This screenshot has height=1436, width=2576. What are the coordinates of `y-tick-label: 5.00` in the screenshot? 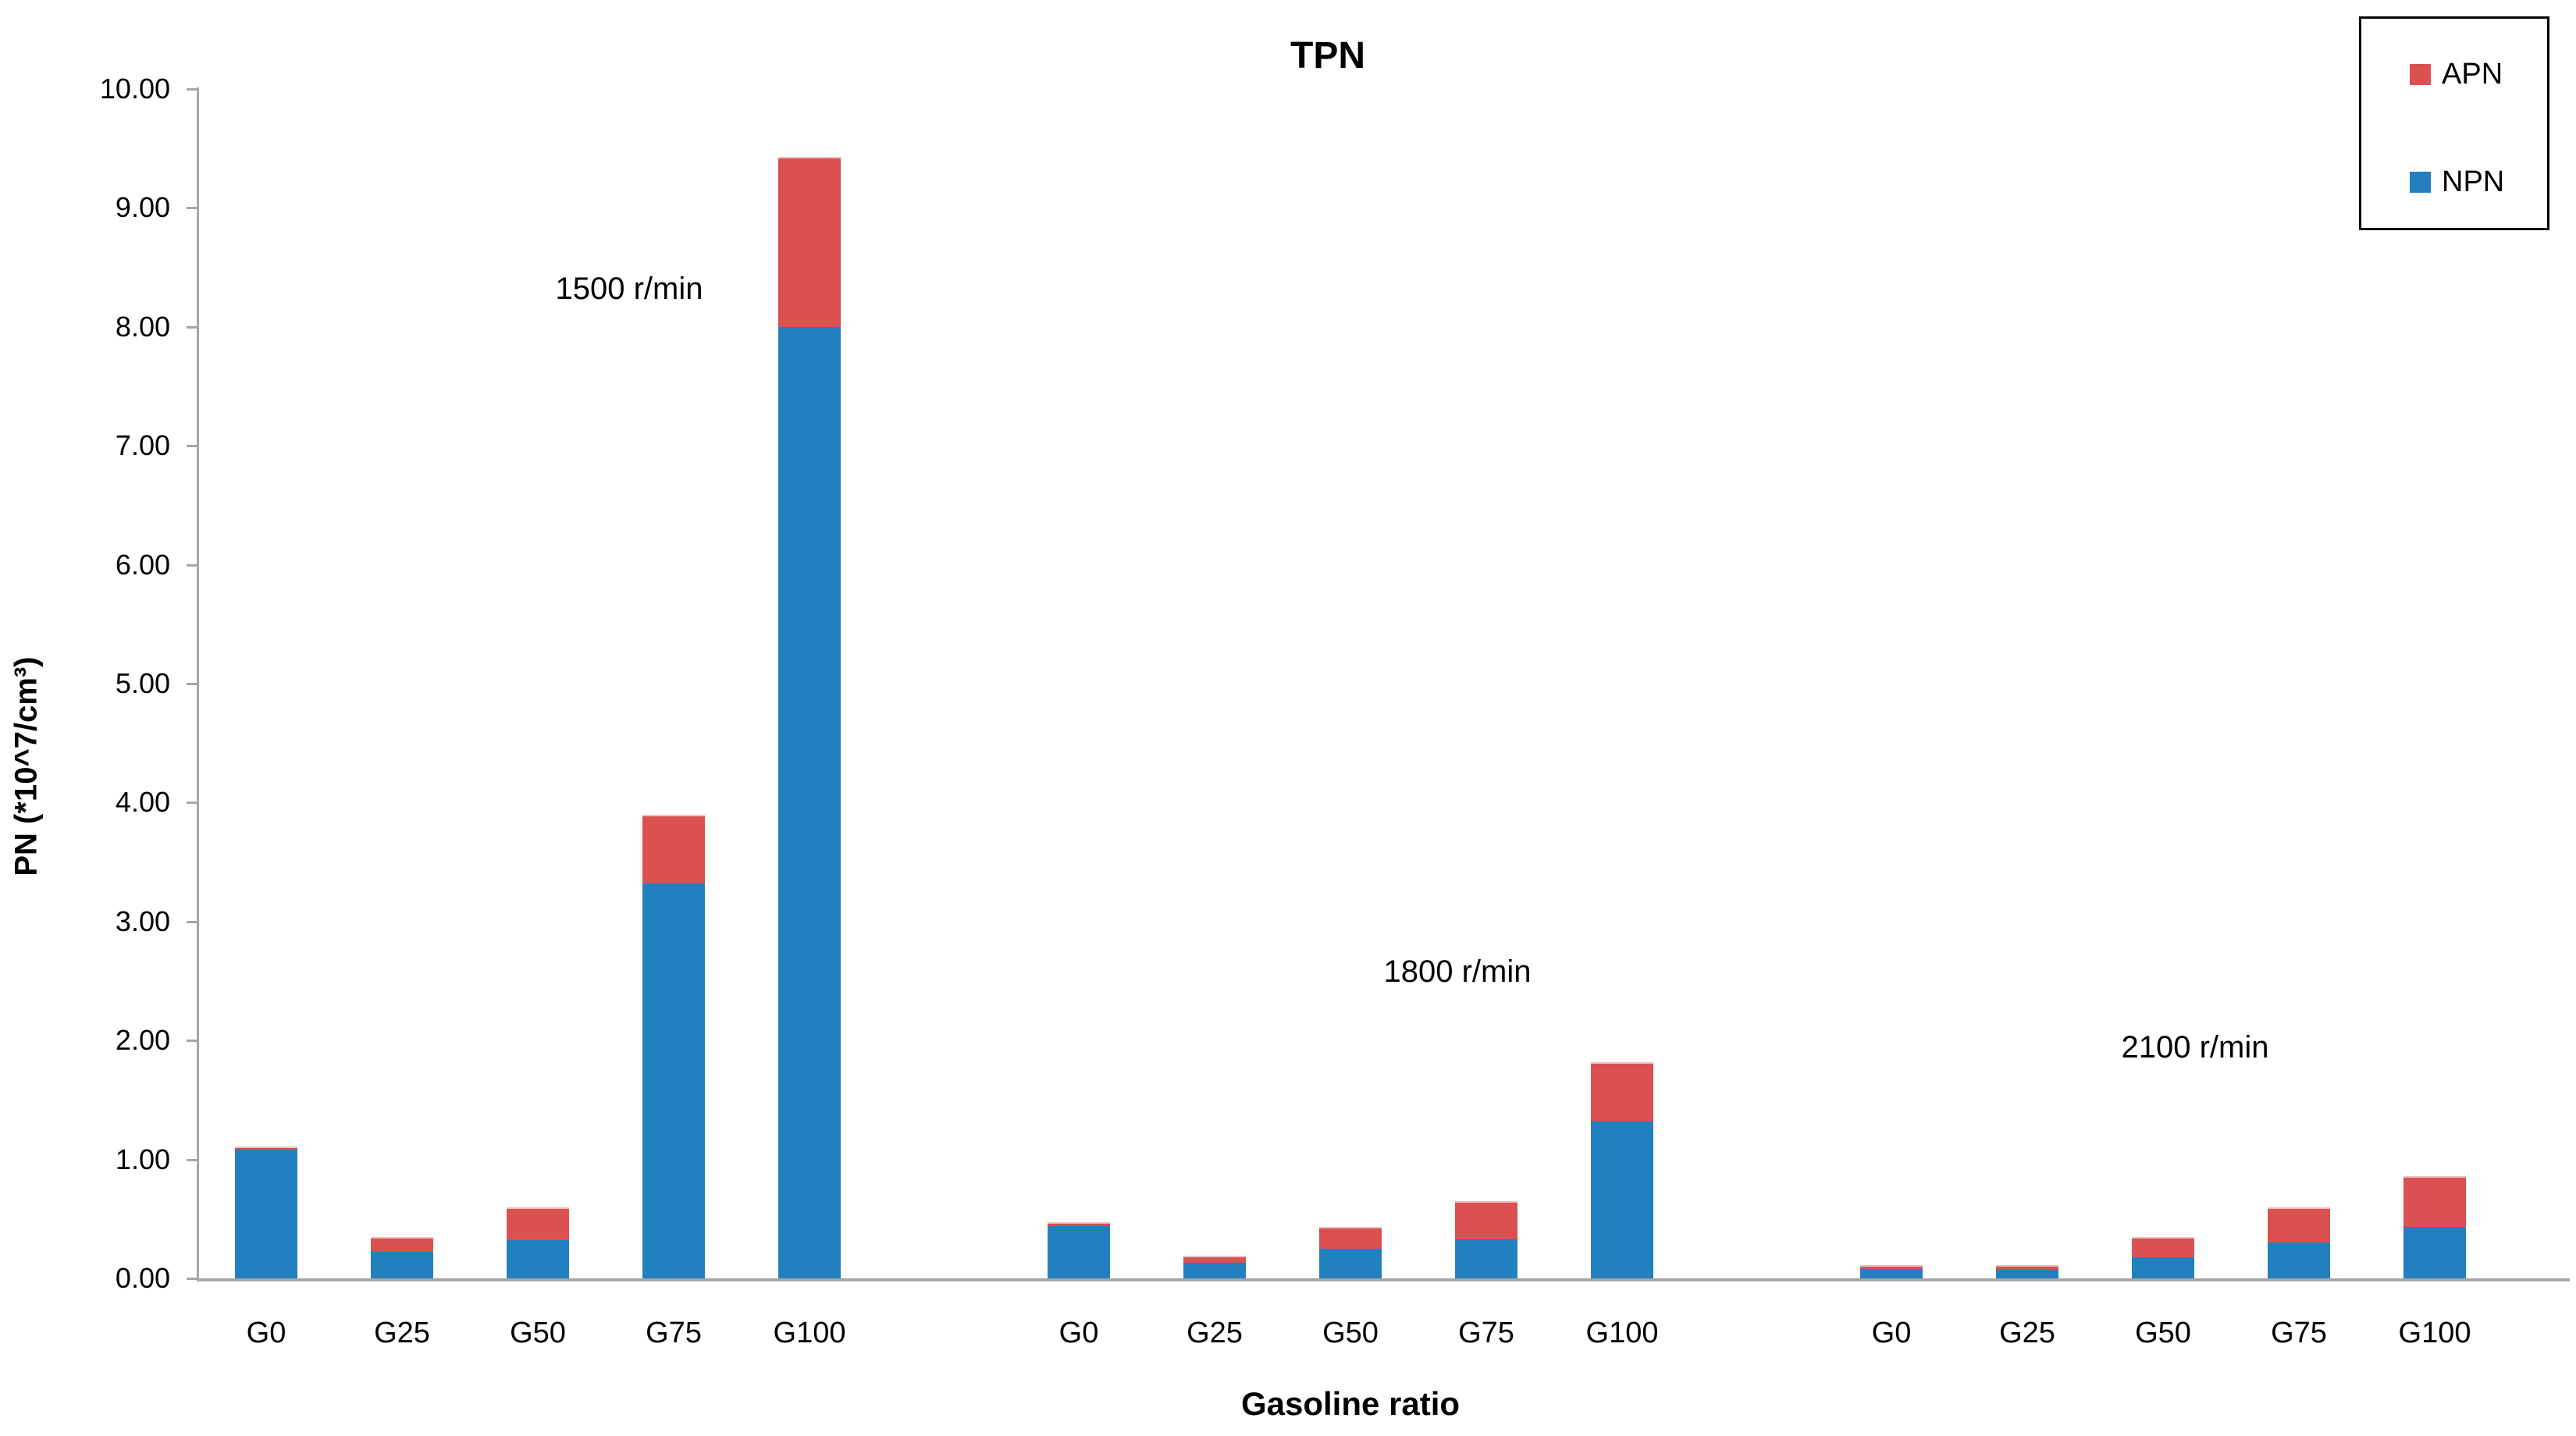 It's located at (142, 683).